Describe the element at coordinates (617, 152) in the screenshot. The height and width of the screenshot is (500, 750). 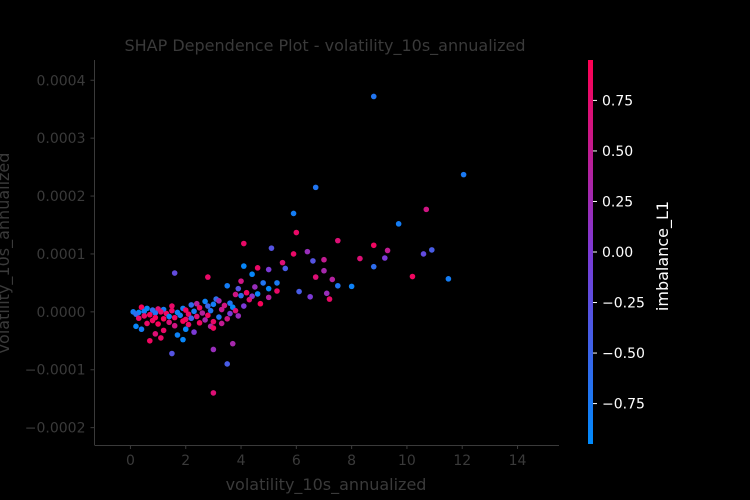
I see `colorbar-tick-label: 0.50` at that location.